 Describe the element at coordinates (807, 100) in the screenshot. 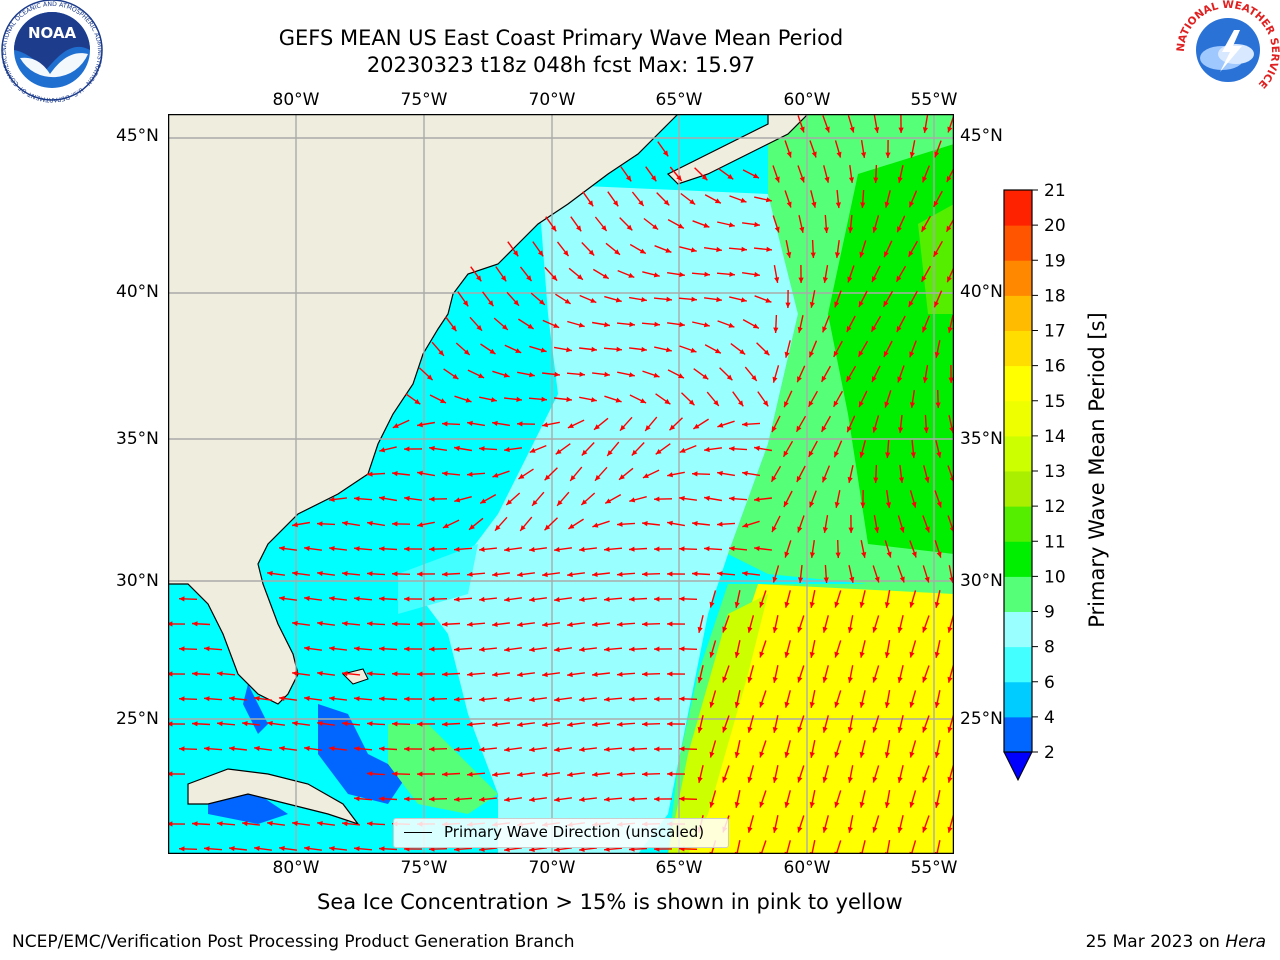

I see `lon-label-top: 60°W` at that location.